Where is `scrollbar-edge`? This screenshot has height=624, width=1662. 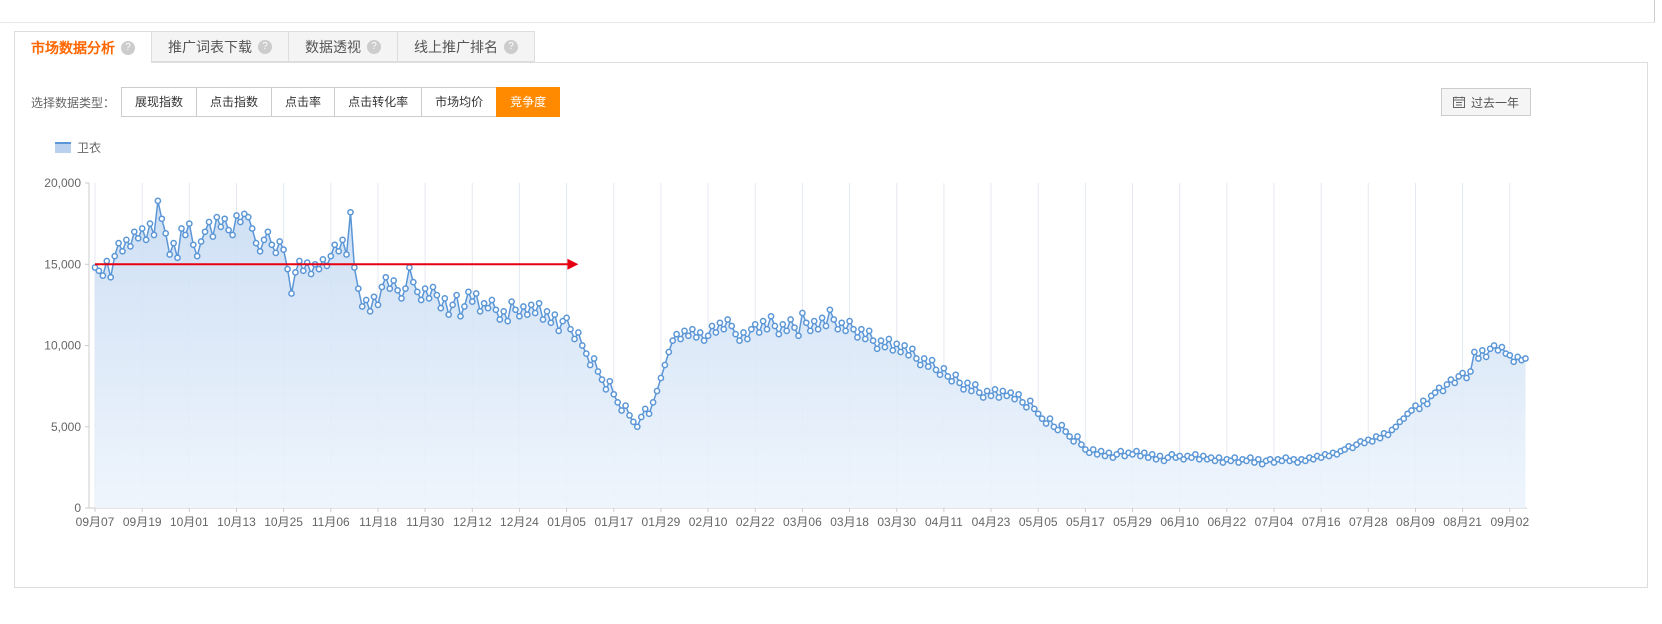 scrollbar-edge is located at coordinates (1654, 11).